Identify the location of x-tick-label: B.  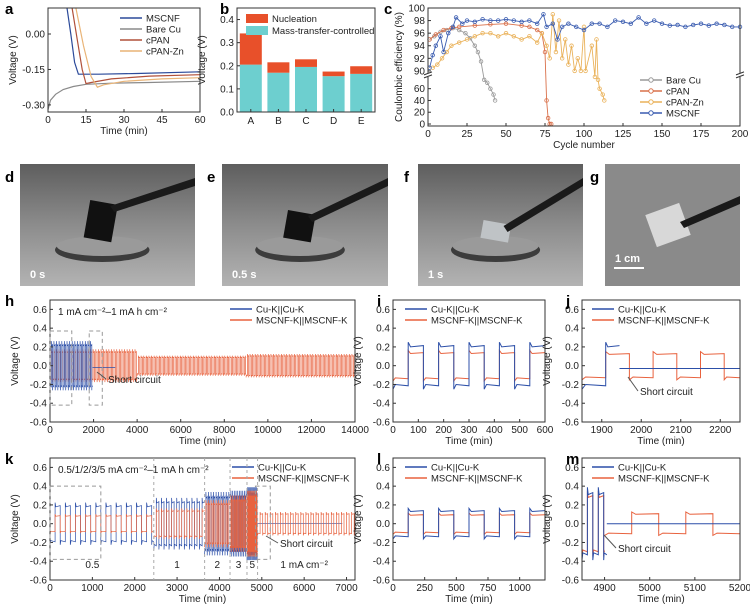
(278, 121).